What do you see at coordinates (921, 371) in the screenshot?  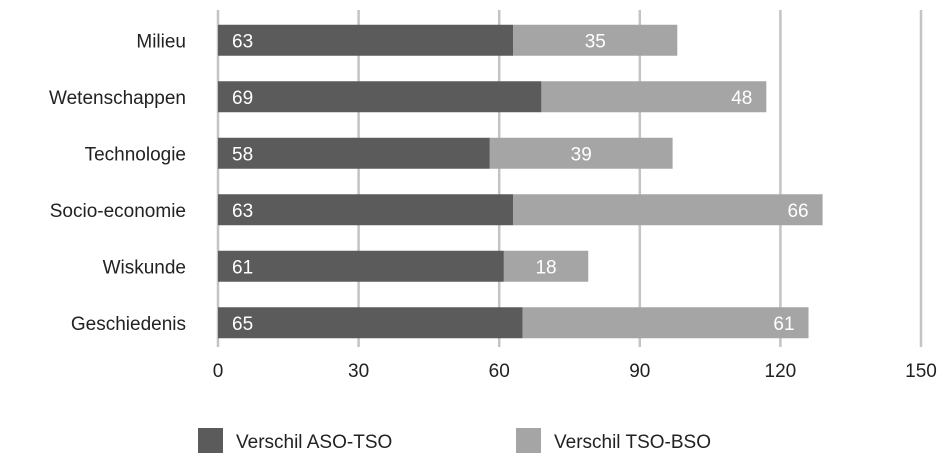 I see `x-tick-label: 150` at bounding box center [921, 371].